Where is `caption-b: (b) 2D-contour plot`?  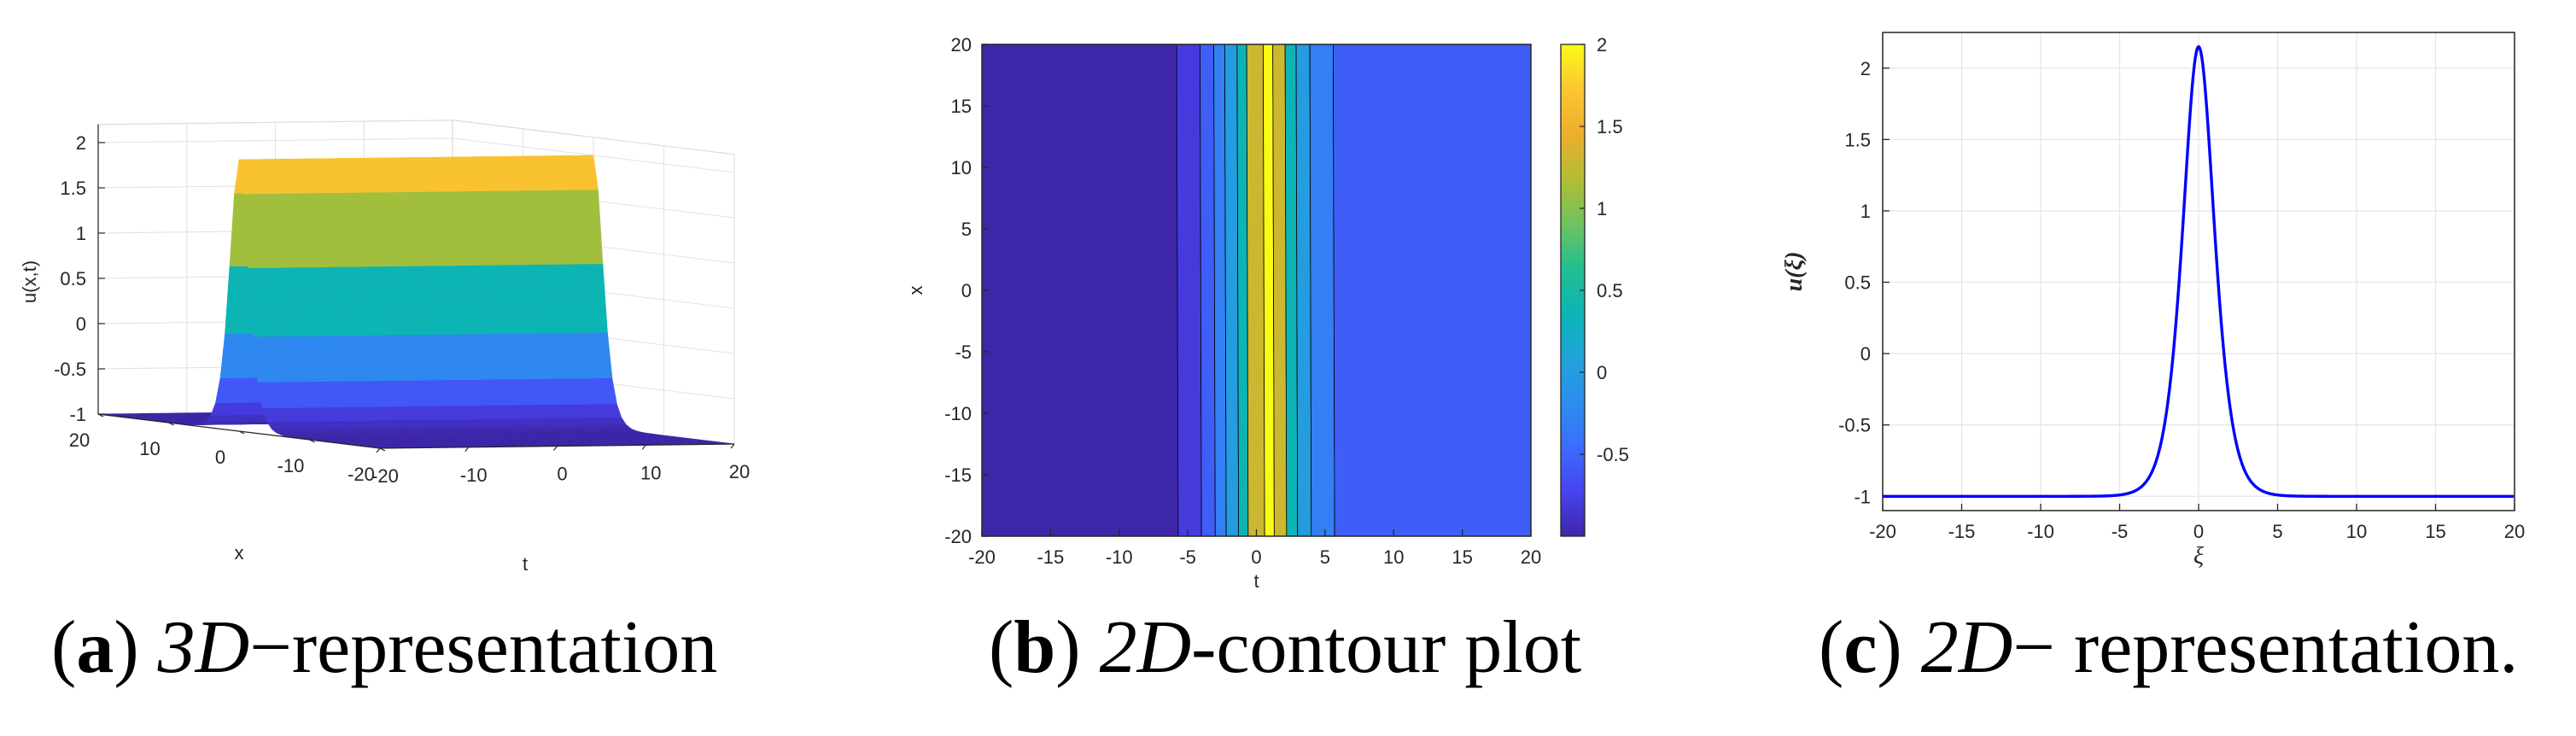 caption-b: (b) 2D-contour plot is located at coordinates (1285, 647).